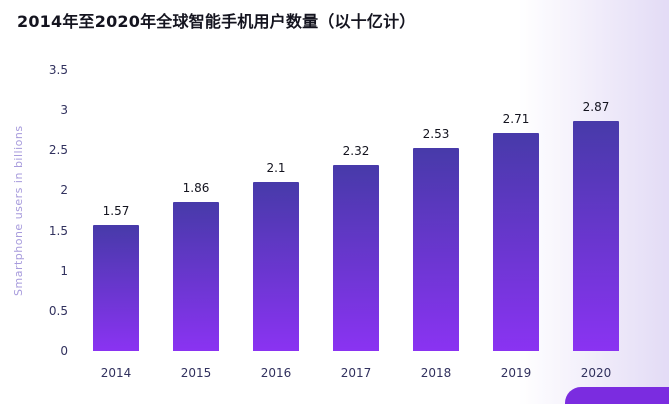 This screenshot has height=404, width=669. Describe the element at coordinates (596, 106) in the screenshot. I see `bar-value-label: 2.87` at that location.